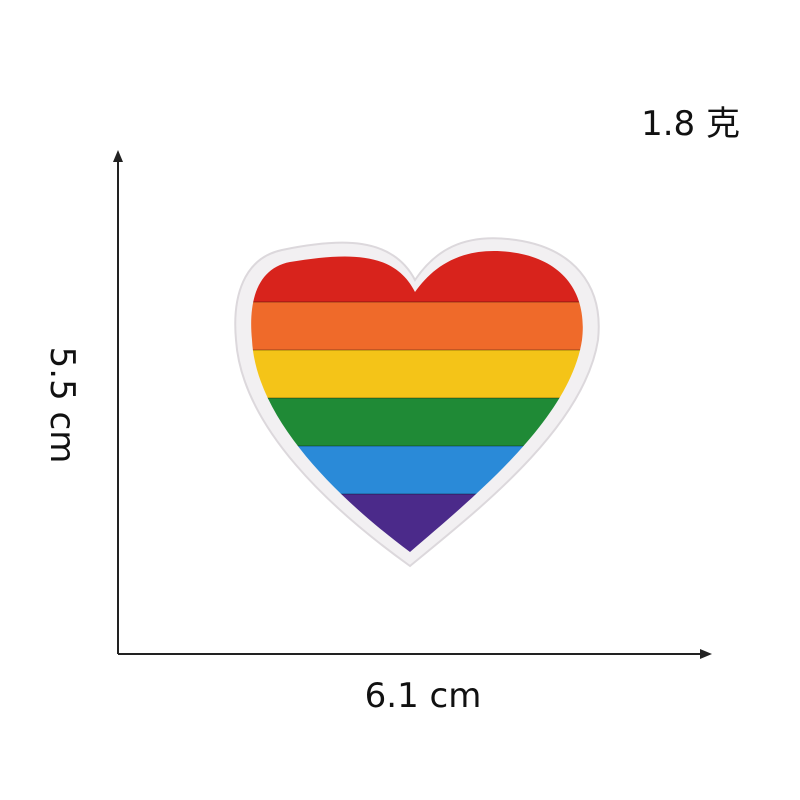 The width and height of the screenshot is (800, 800). Describe the element at coordinates (62, 405) in the screenshot. I see `height-dimension-label: 5.5 cm` at that location.